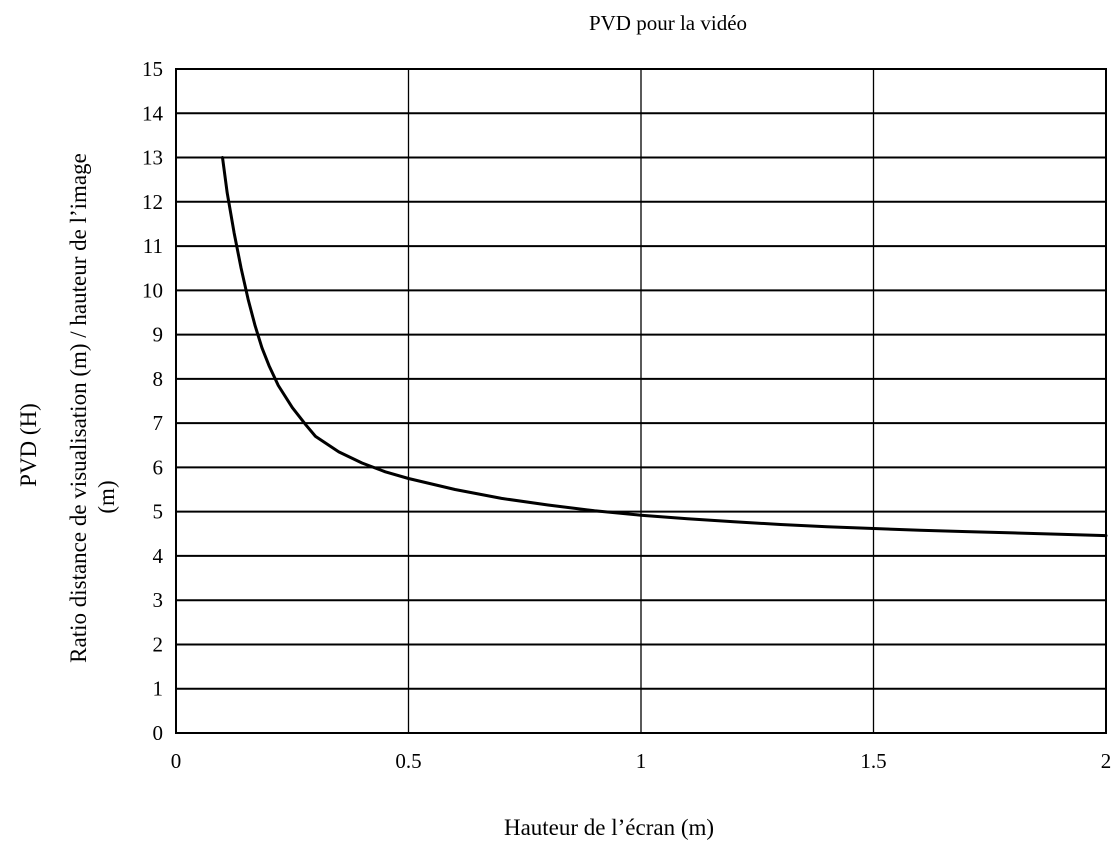 Image resolution: width=1115 pixels, height=842 pixels. Describe the element at coordinates (152, 158) in the screenshot. I see `y-tick-label: 13` at that location.